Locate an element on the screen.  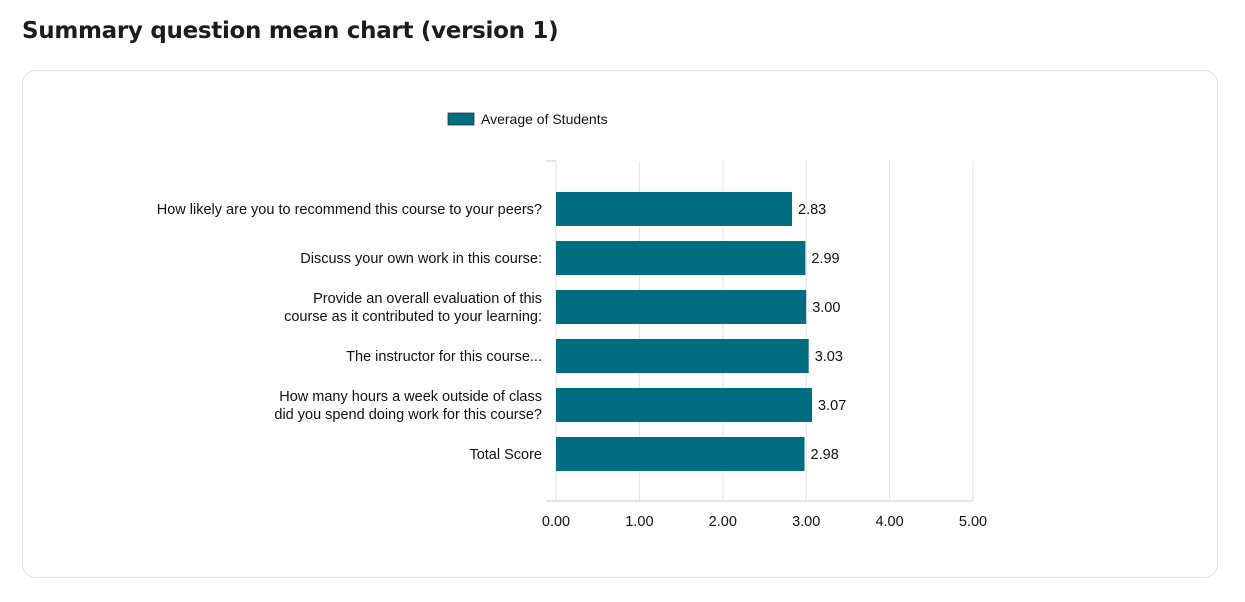
x-tick-label: 1.00 is located at coordinates (639, 522).